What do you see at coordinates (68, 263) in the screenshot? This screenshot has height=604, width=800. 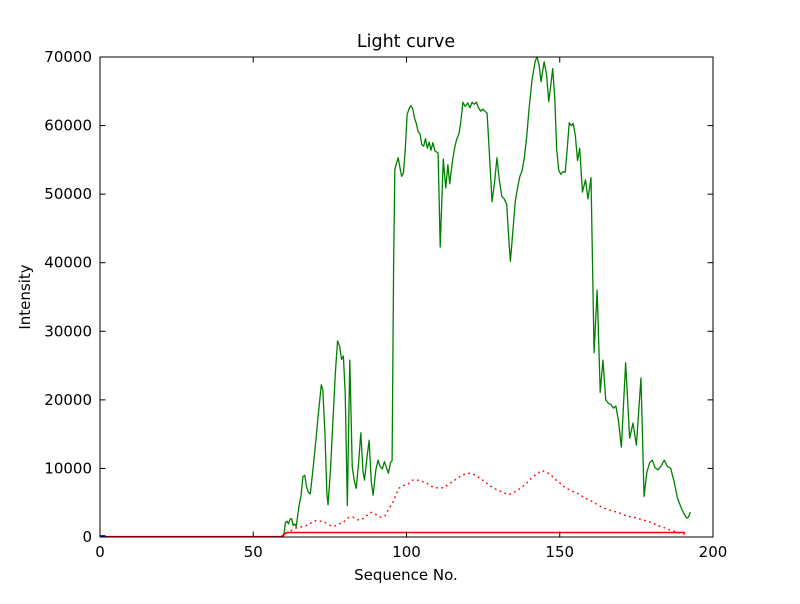 I see `y-tick-label: 40000` at bounding box center [68, 263].